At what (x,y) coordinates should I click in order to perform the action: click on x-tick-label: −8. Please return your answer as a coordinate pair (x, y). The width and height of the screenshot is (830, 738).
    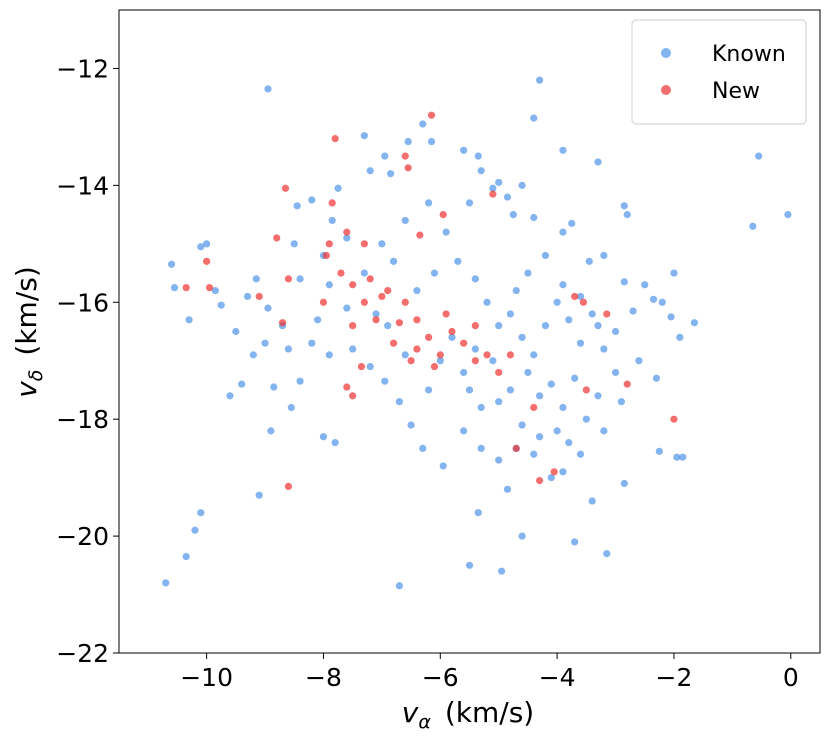
    Looking at the image, I should click on (323, 677).